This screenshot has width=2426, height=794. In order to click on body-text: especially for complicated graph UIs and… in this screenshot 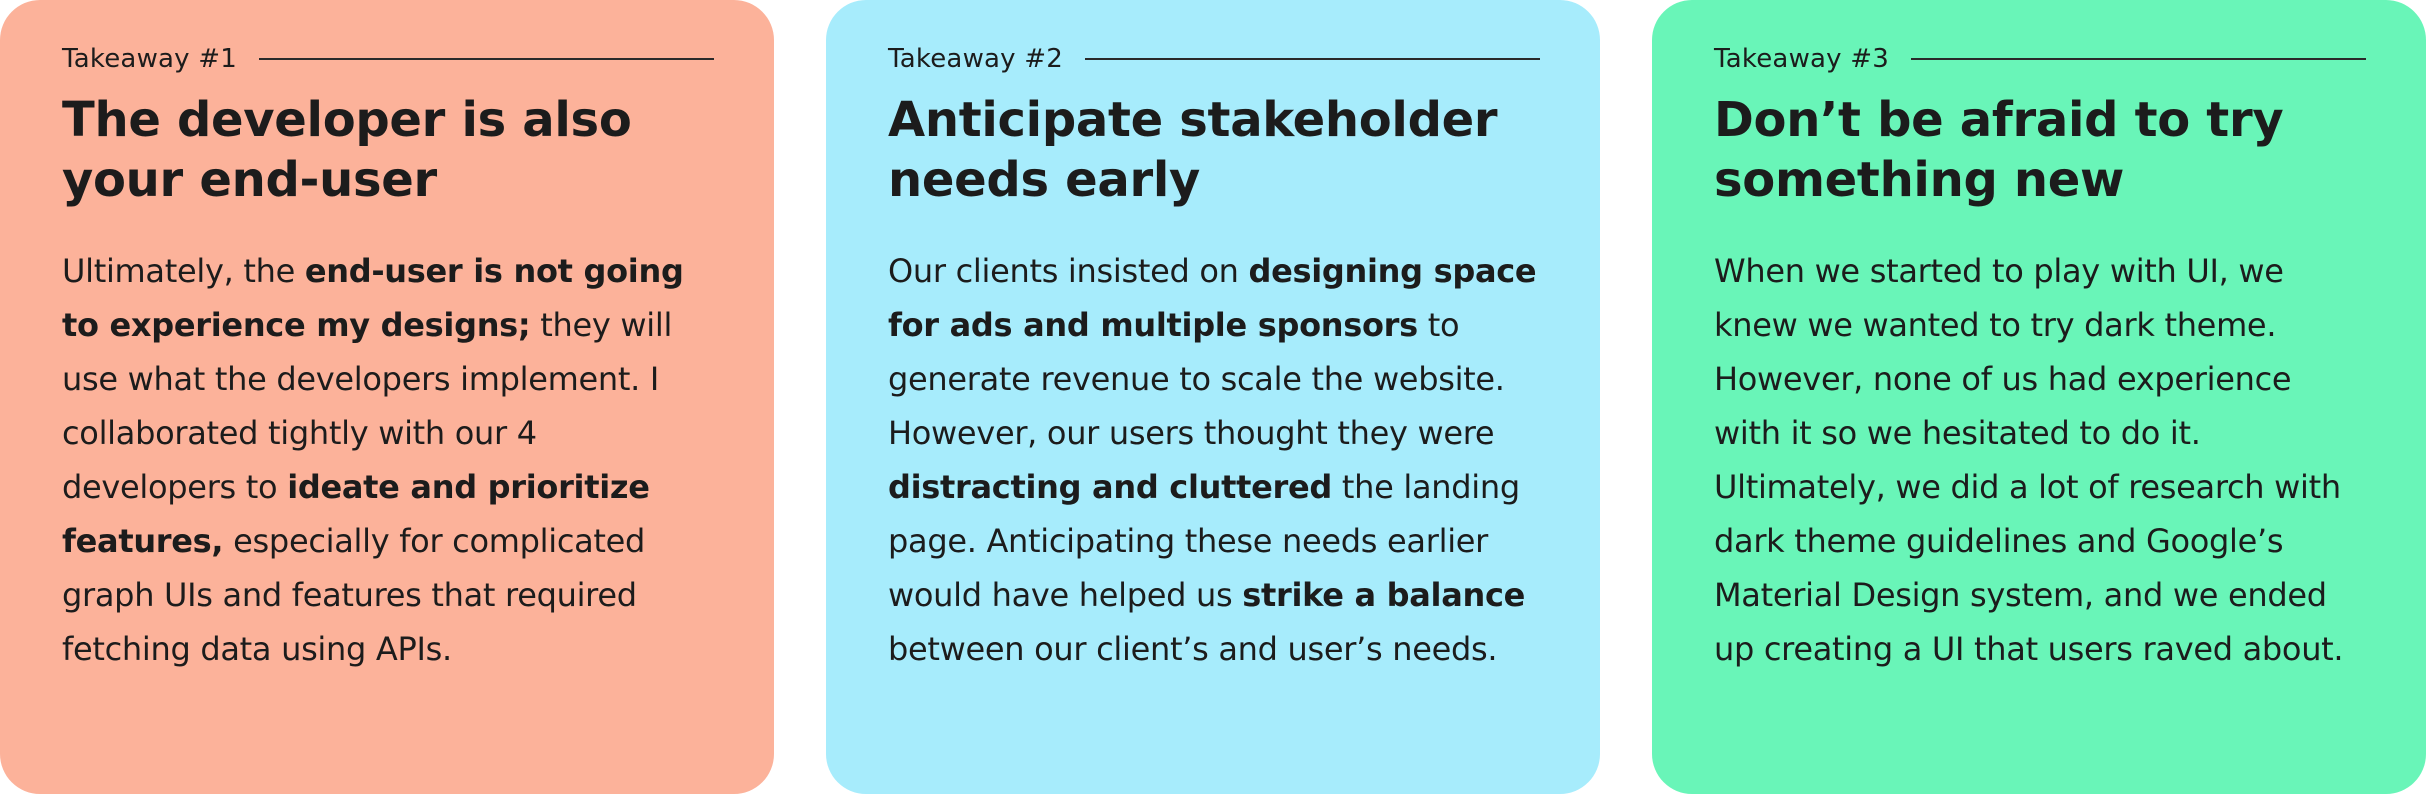, I will do `click(354, 595)`.